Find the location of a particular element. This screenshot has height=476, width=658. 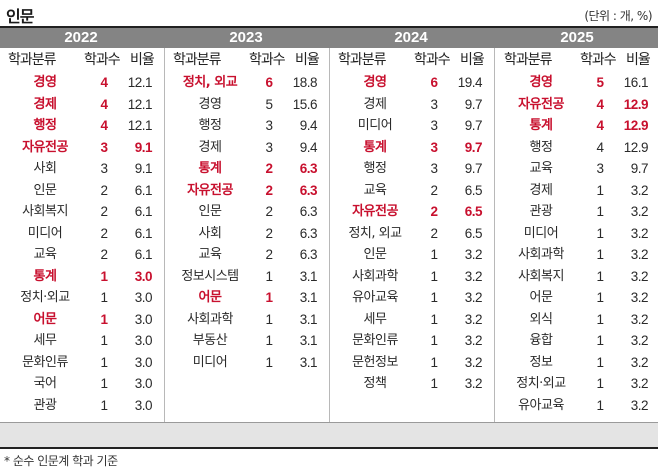

year-header-2024: 2024 is located at coordinates (411, 37).